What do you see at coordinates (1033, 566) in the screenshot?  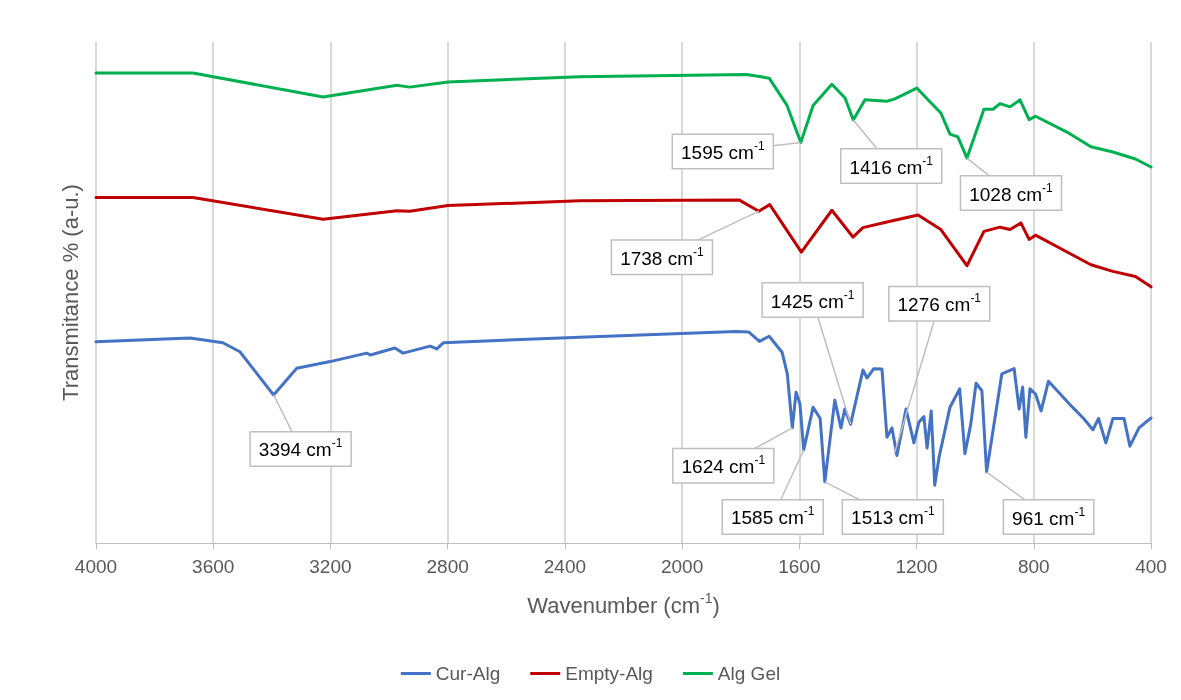 I see `x-tick-label: 800` at bounding box center [1033, 566].